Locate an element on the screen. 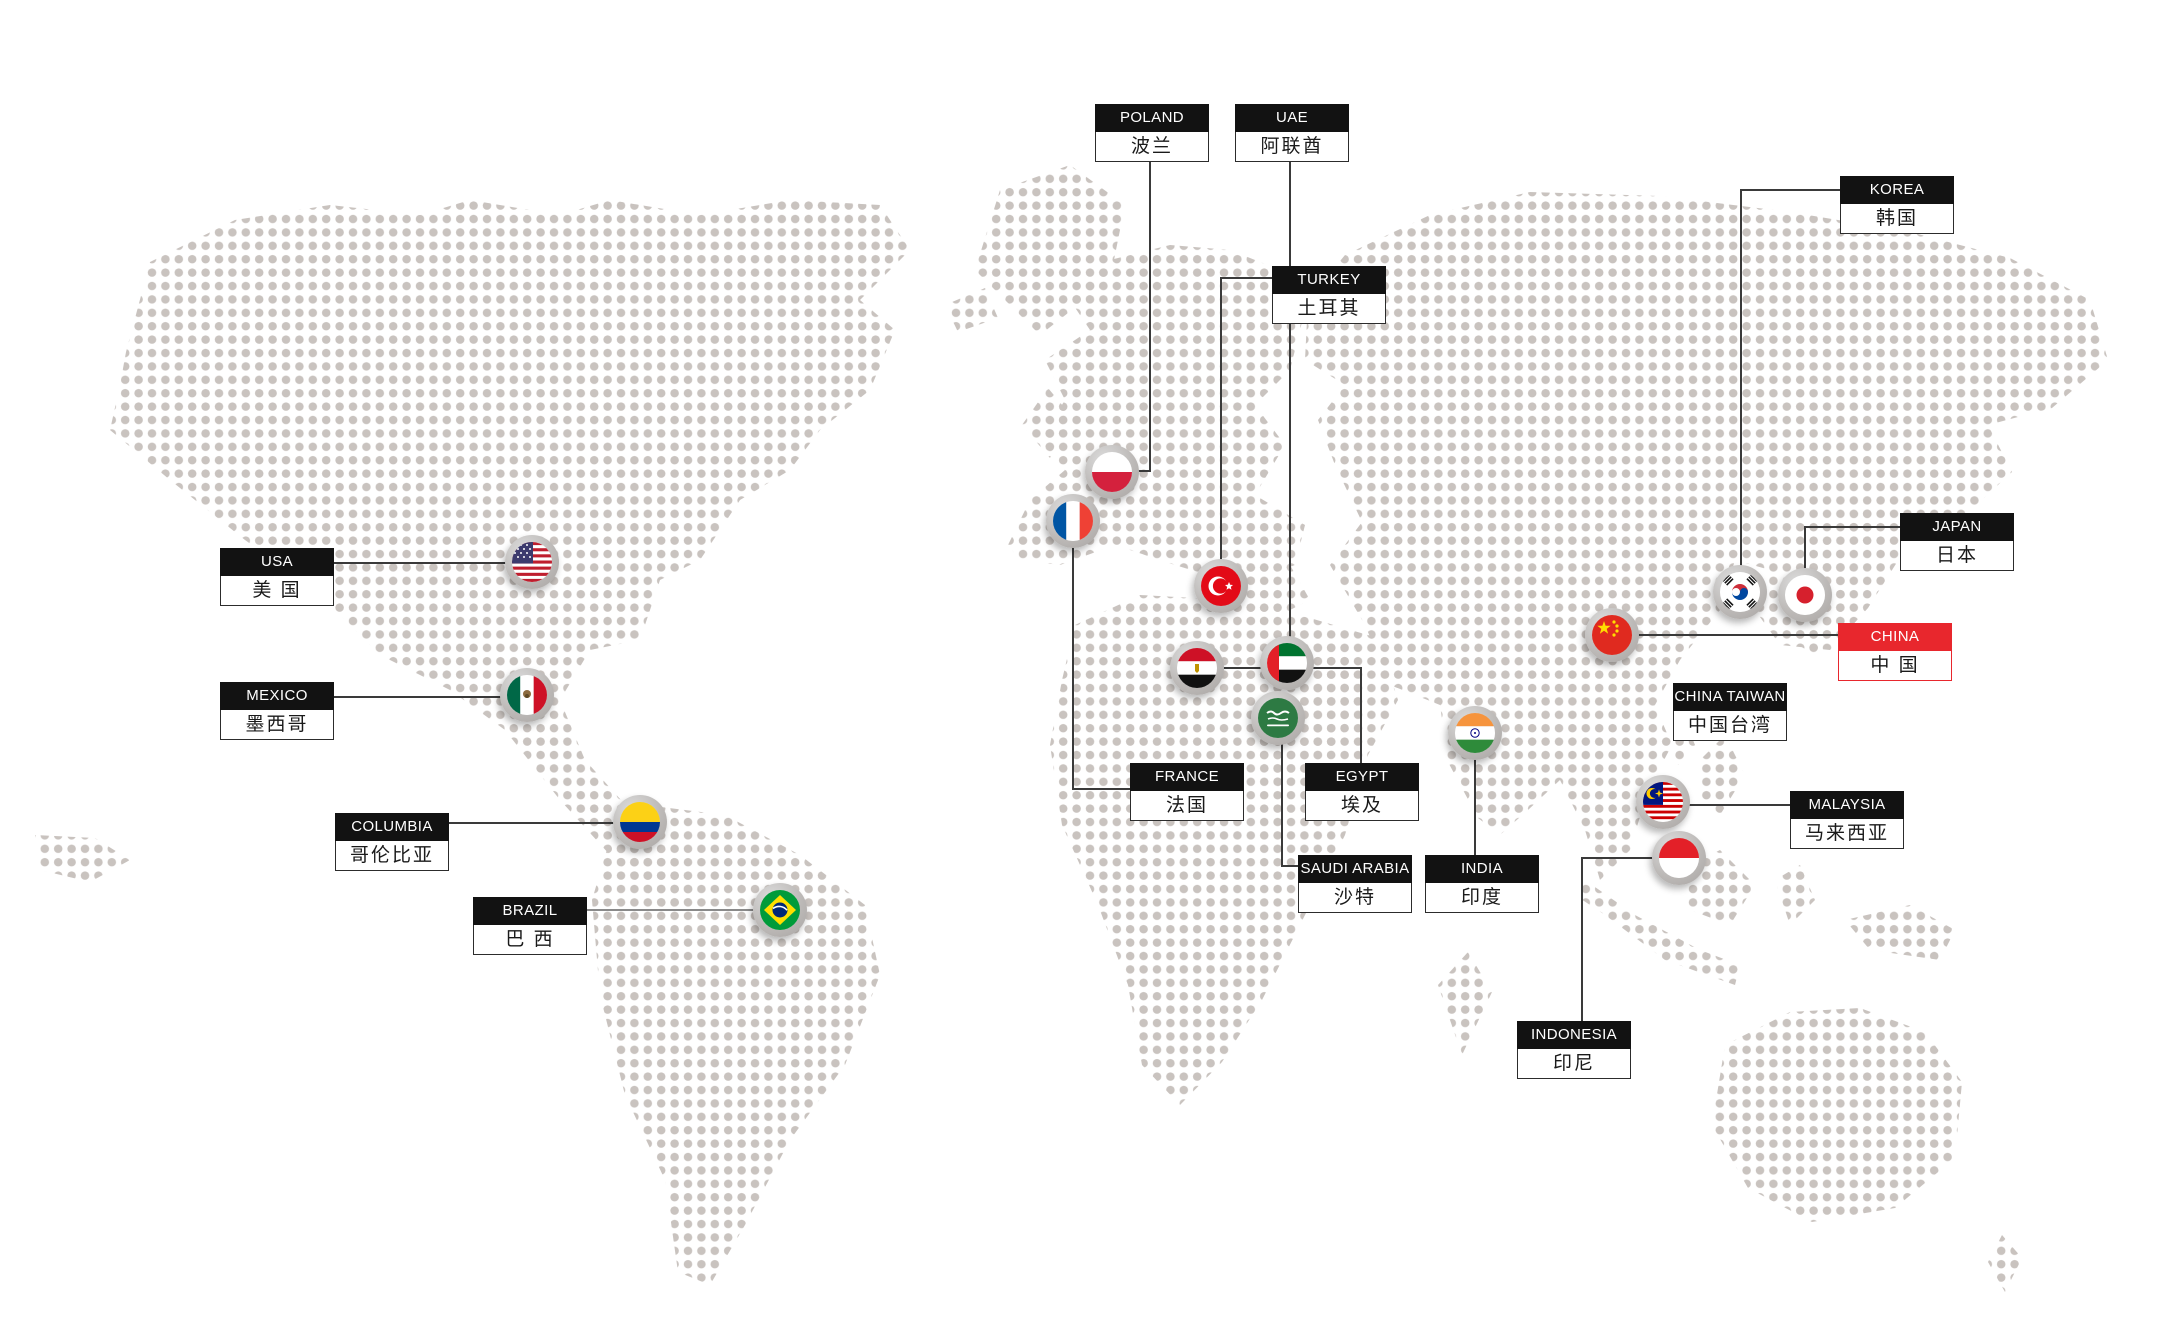 The image size is (2157, 1328). continent-australia is located at coordinates (1837, 1115).